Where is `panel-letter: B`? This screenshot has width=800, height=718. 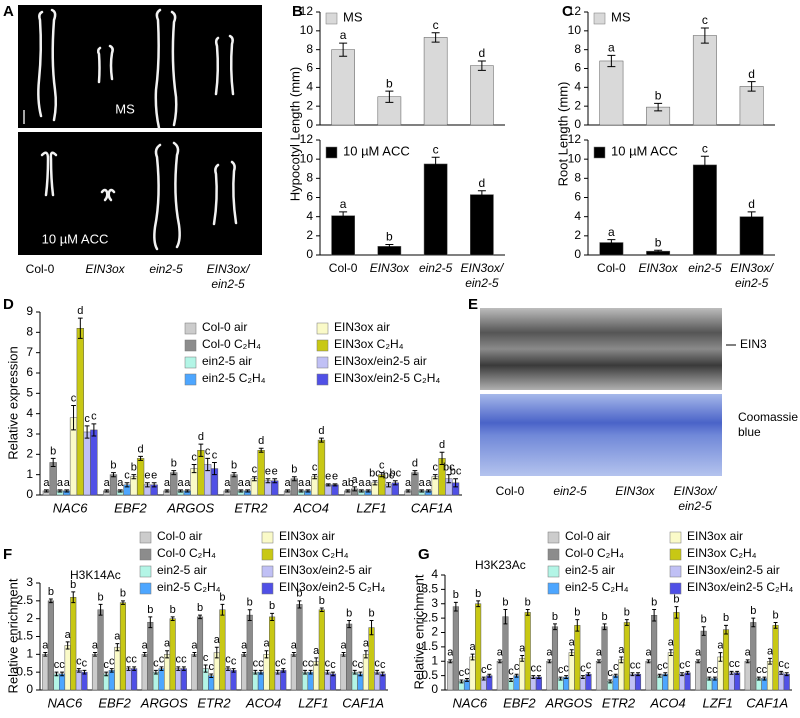
panel-letter: B is located at coordinates (297, 11).